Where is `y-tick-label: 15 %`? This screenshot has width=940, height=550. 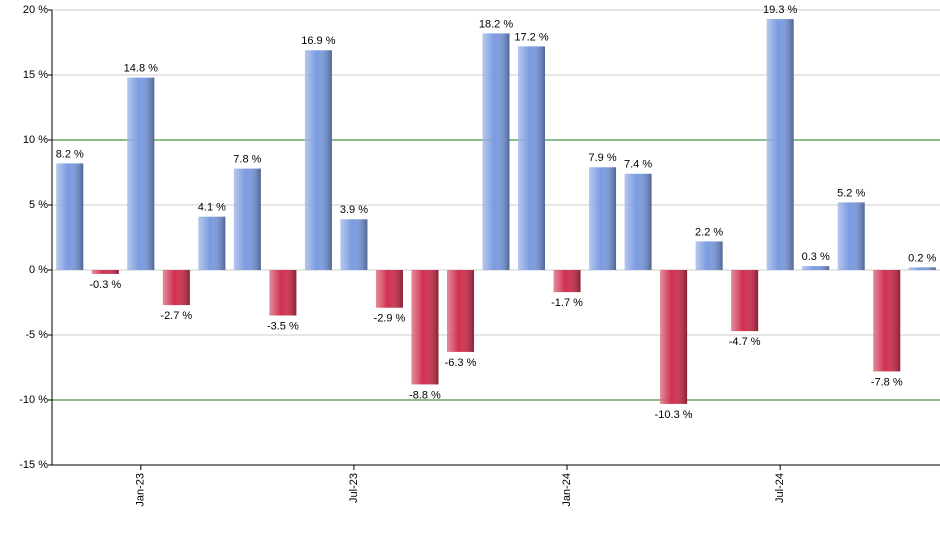 y-tick-label: 15 % is located at coordinates (35, 75).